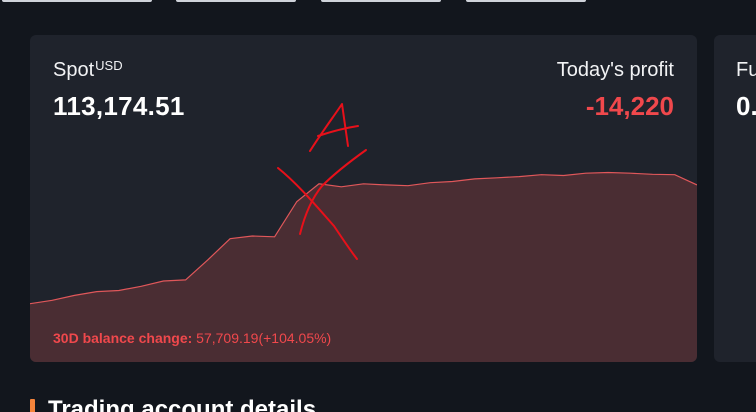  I want to click on section-accent-bar, so click(32, 405).